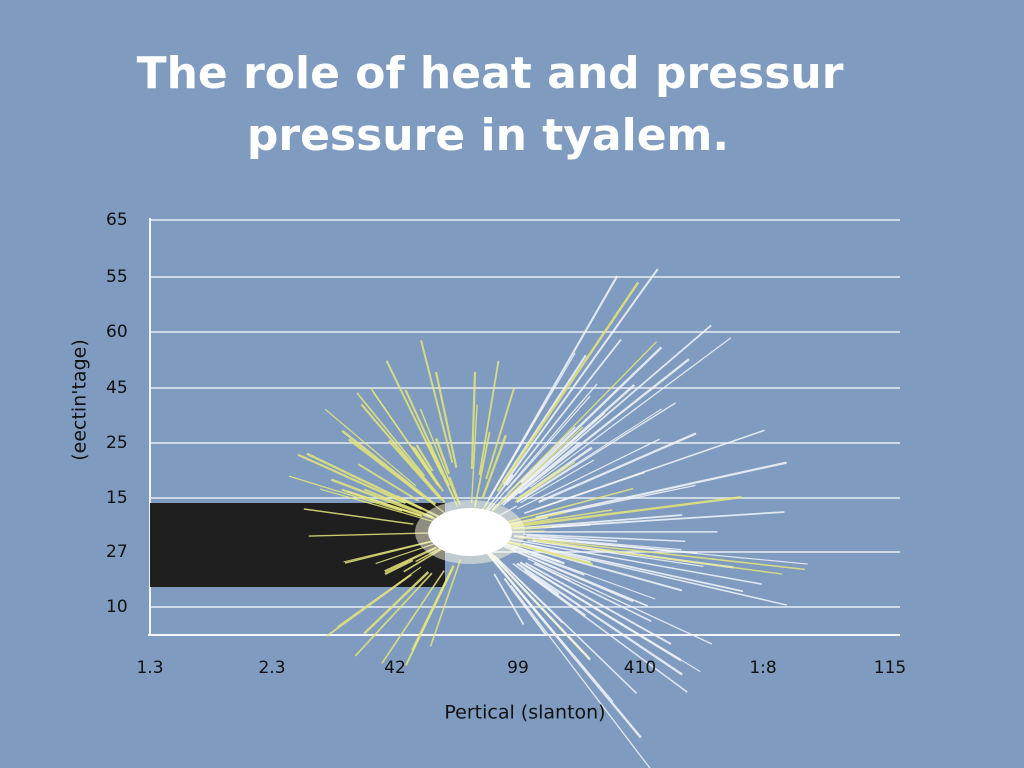 This screenshot has width=1024, height=768. What do you see at coordinates (117, 220) in the screenshot?
I see `y-tick-label: 65` at bounding box center [117, 220].